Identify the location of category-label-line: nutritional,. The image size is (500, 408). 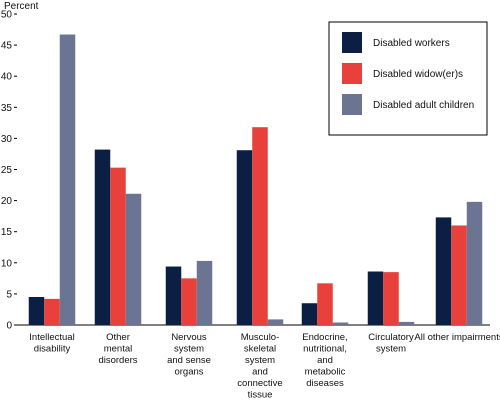
(325, 349).